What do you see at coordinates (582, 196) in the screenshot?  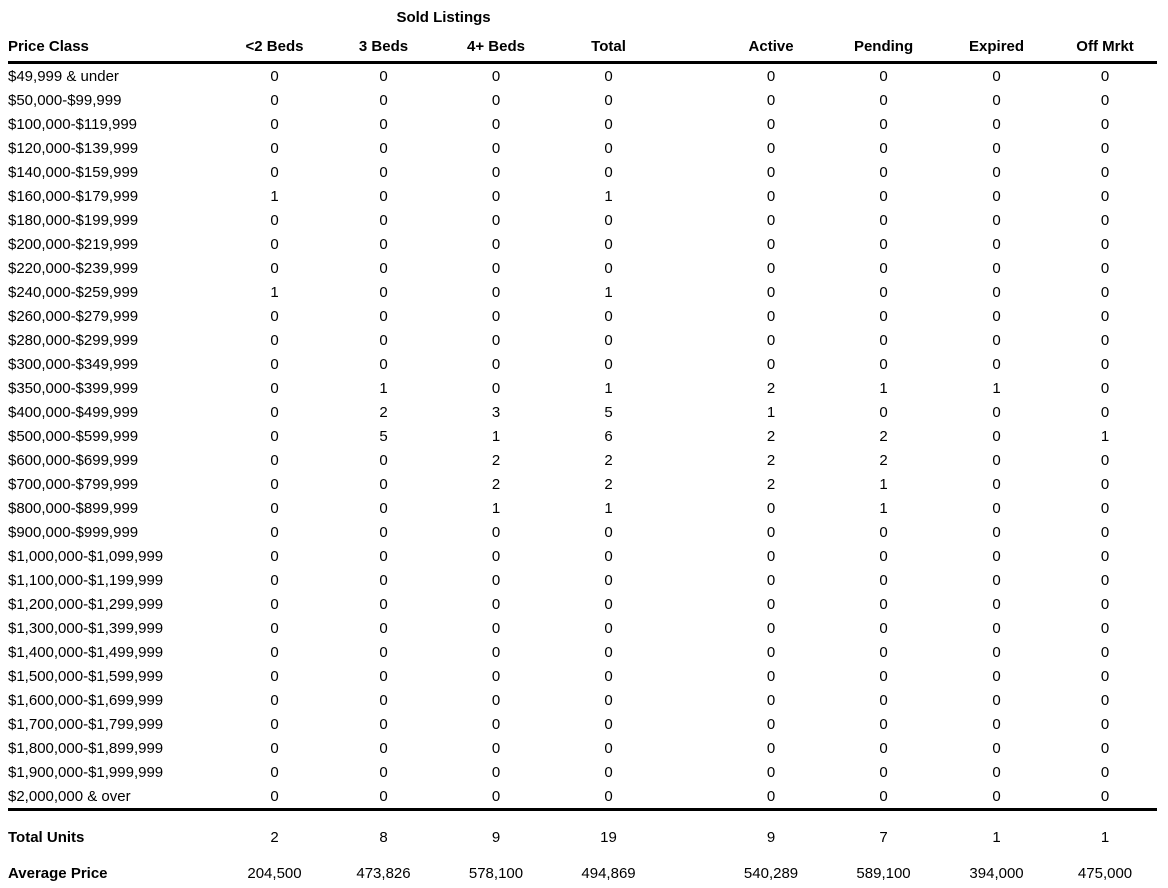 I see `table-row: $160,000-$179,999 1 0 0 1 0 0 0 0` at bounding box center [582, 196].